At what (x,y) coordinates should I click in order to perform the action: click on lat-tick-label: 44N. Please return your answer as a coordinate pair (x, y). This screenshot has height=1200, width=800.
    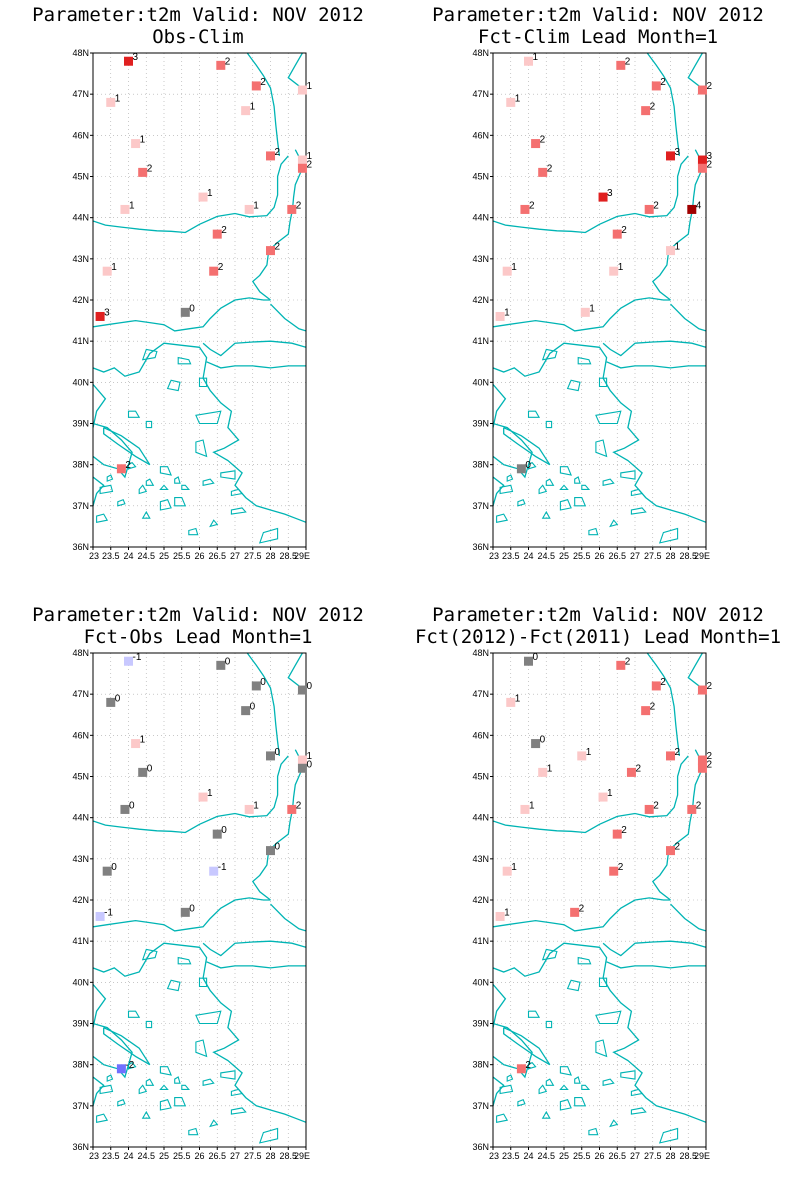
    Looking at the image, I should click on (480, 818).